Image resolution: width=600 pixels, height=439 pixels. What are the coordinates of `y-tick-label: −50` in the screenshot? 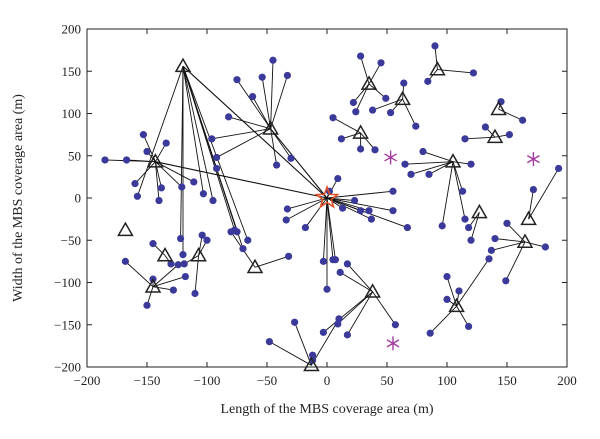 It's located at (71, 240).